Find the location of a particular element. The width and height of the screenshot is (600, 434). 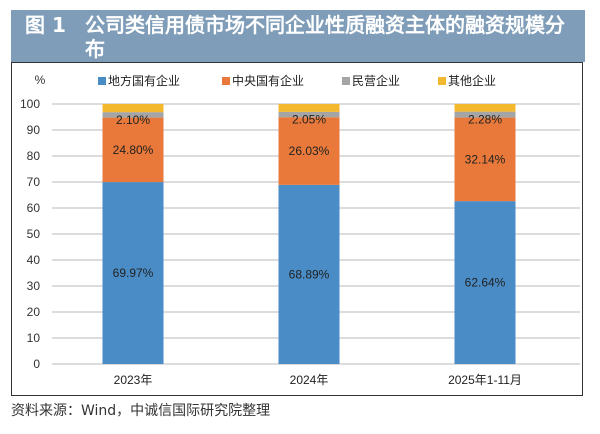

y-tick-label: 70 is located at coordinates (34, 182).